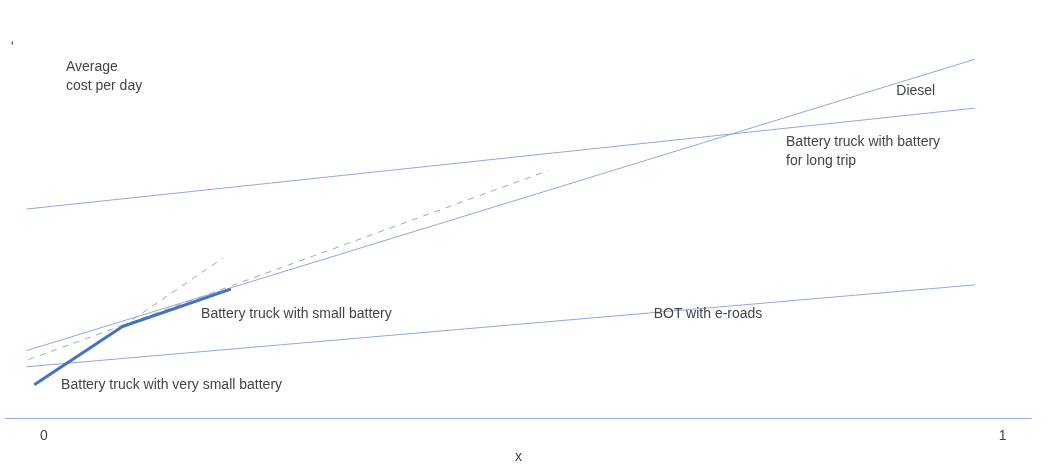  I want to click on y-axis-title: Average cost per day, so click(104, 75).